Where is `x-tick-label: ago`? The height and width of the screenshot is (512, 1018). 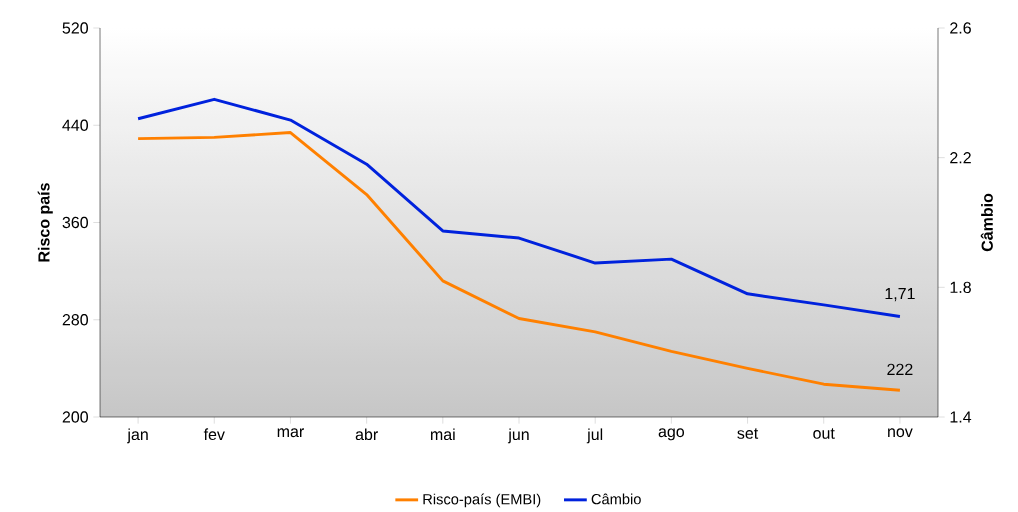 x-tick-label: ago is located at coordinates (671, 434).